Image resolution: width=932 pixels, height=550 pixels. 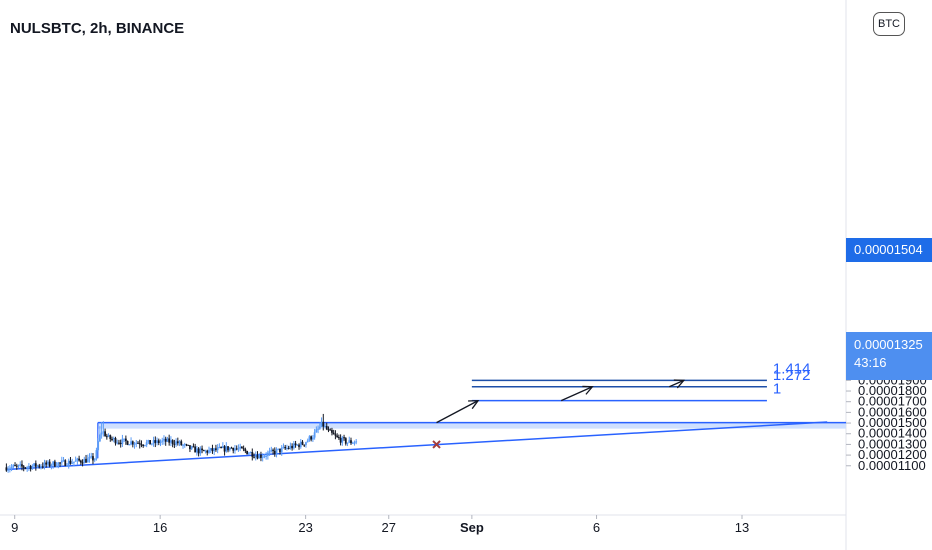 What do you see at coordinates (305, 527) in the screenshot?
I see `x-tick-label: 23` at bounding box center [305, 527].